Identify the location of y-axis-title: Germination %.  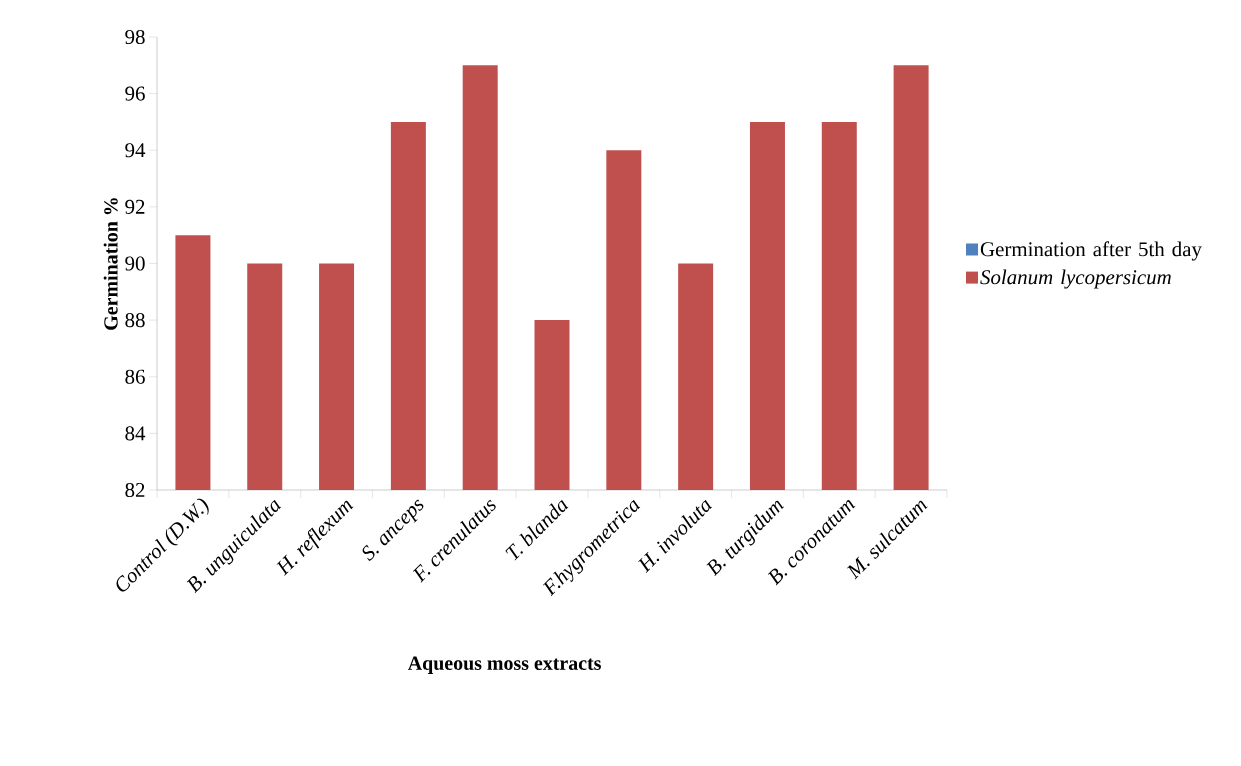
(110, 264).